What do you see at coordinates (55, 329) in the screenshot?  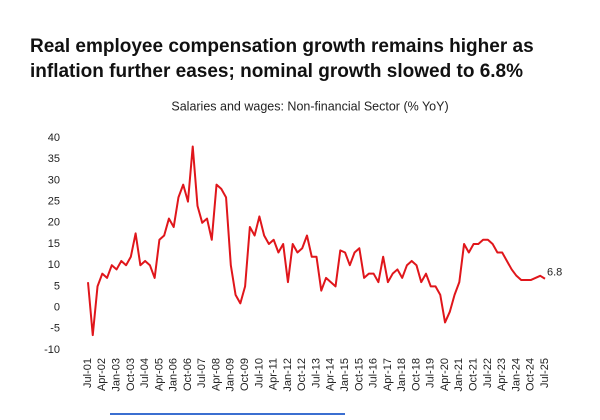 I see `y-tick-label: -5` at bounding box center [55, 329].